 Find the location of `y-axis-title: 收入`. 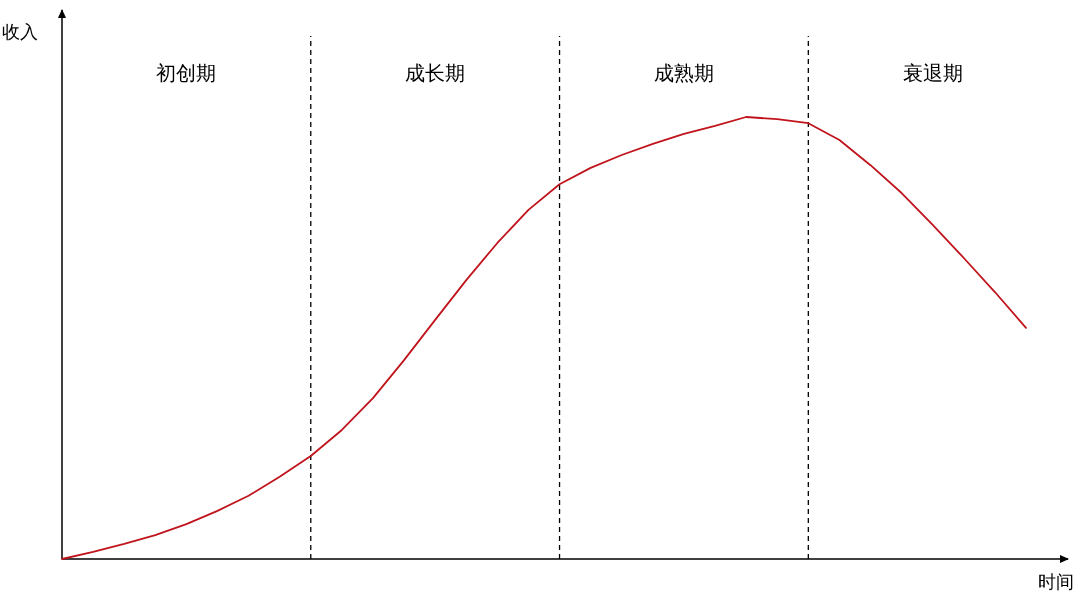

y-axis-title: 收入 is located at coordinates (20, 31).